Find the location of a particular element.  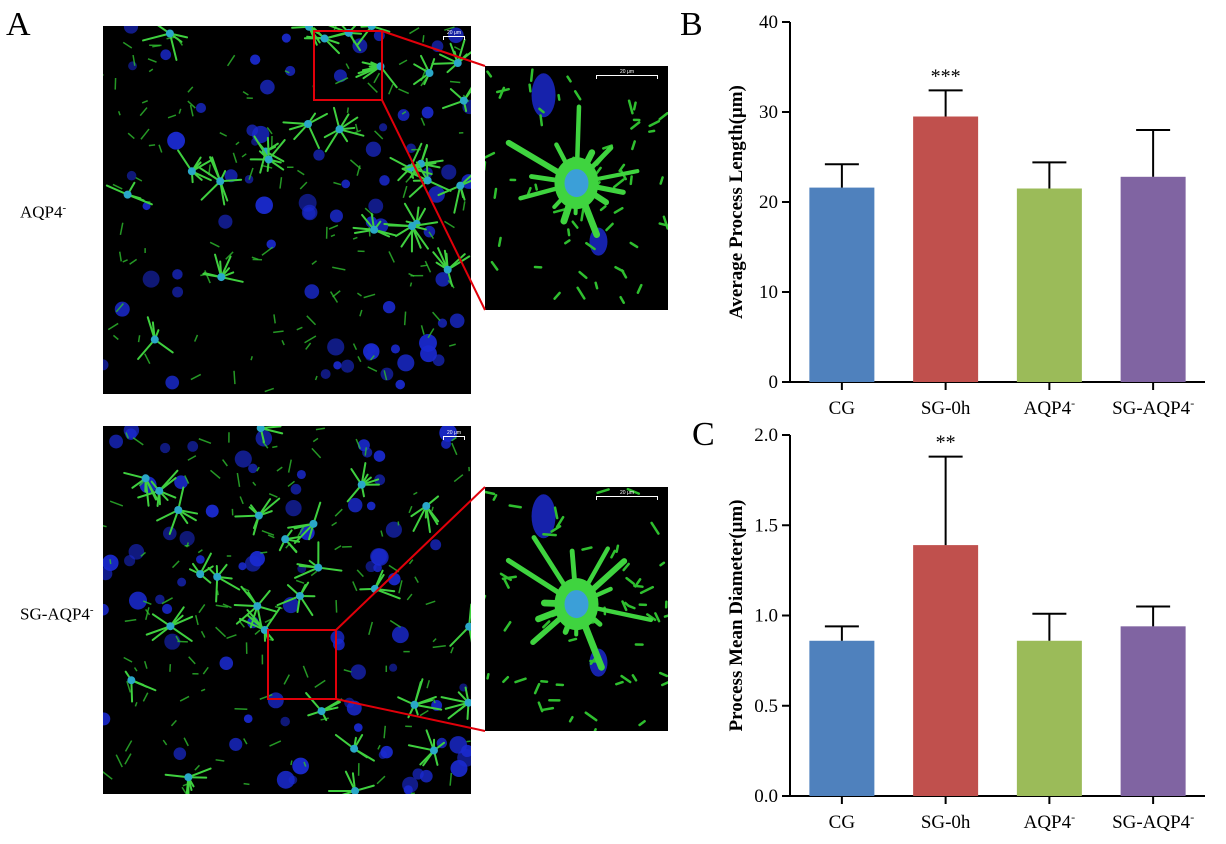

y-axis-title: Average Process Length(μm) is located at coordinates (736, 202).